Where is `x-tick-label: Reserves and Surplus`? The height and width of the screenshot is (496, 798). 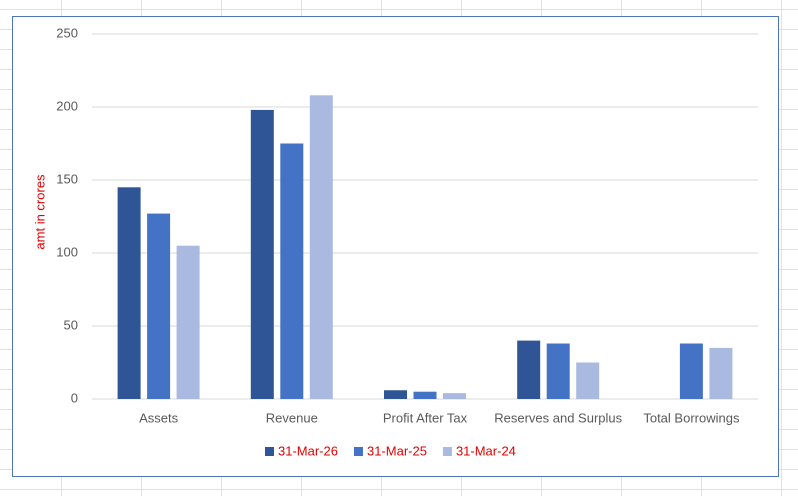
x-tick-label: Reserves and Surplus is located at coordinates (558, 417).